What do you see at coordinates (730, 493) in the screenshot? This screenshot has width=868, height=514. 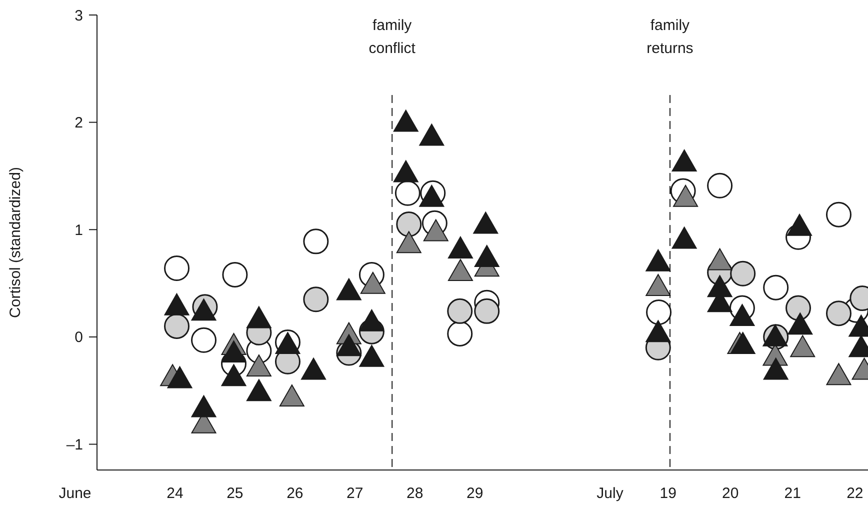 I see `x-tick-label: 20` at bounding box center [730, 493].